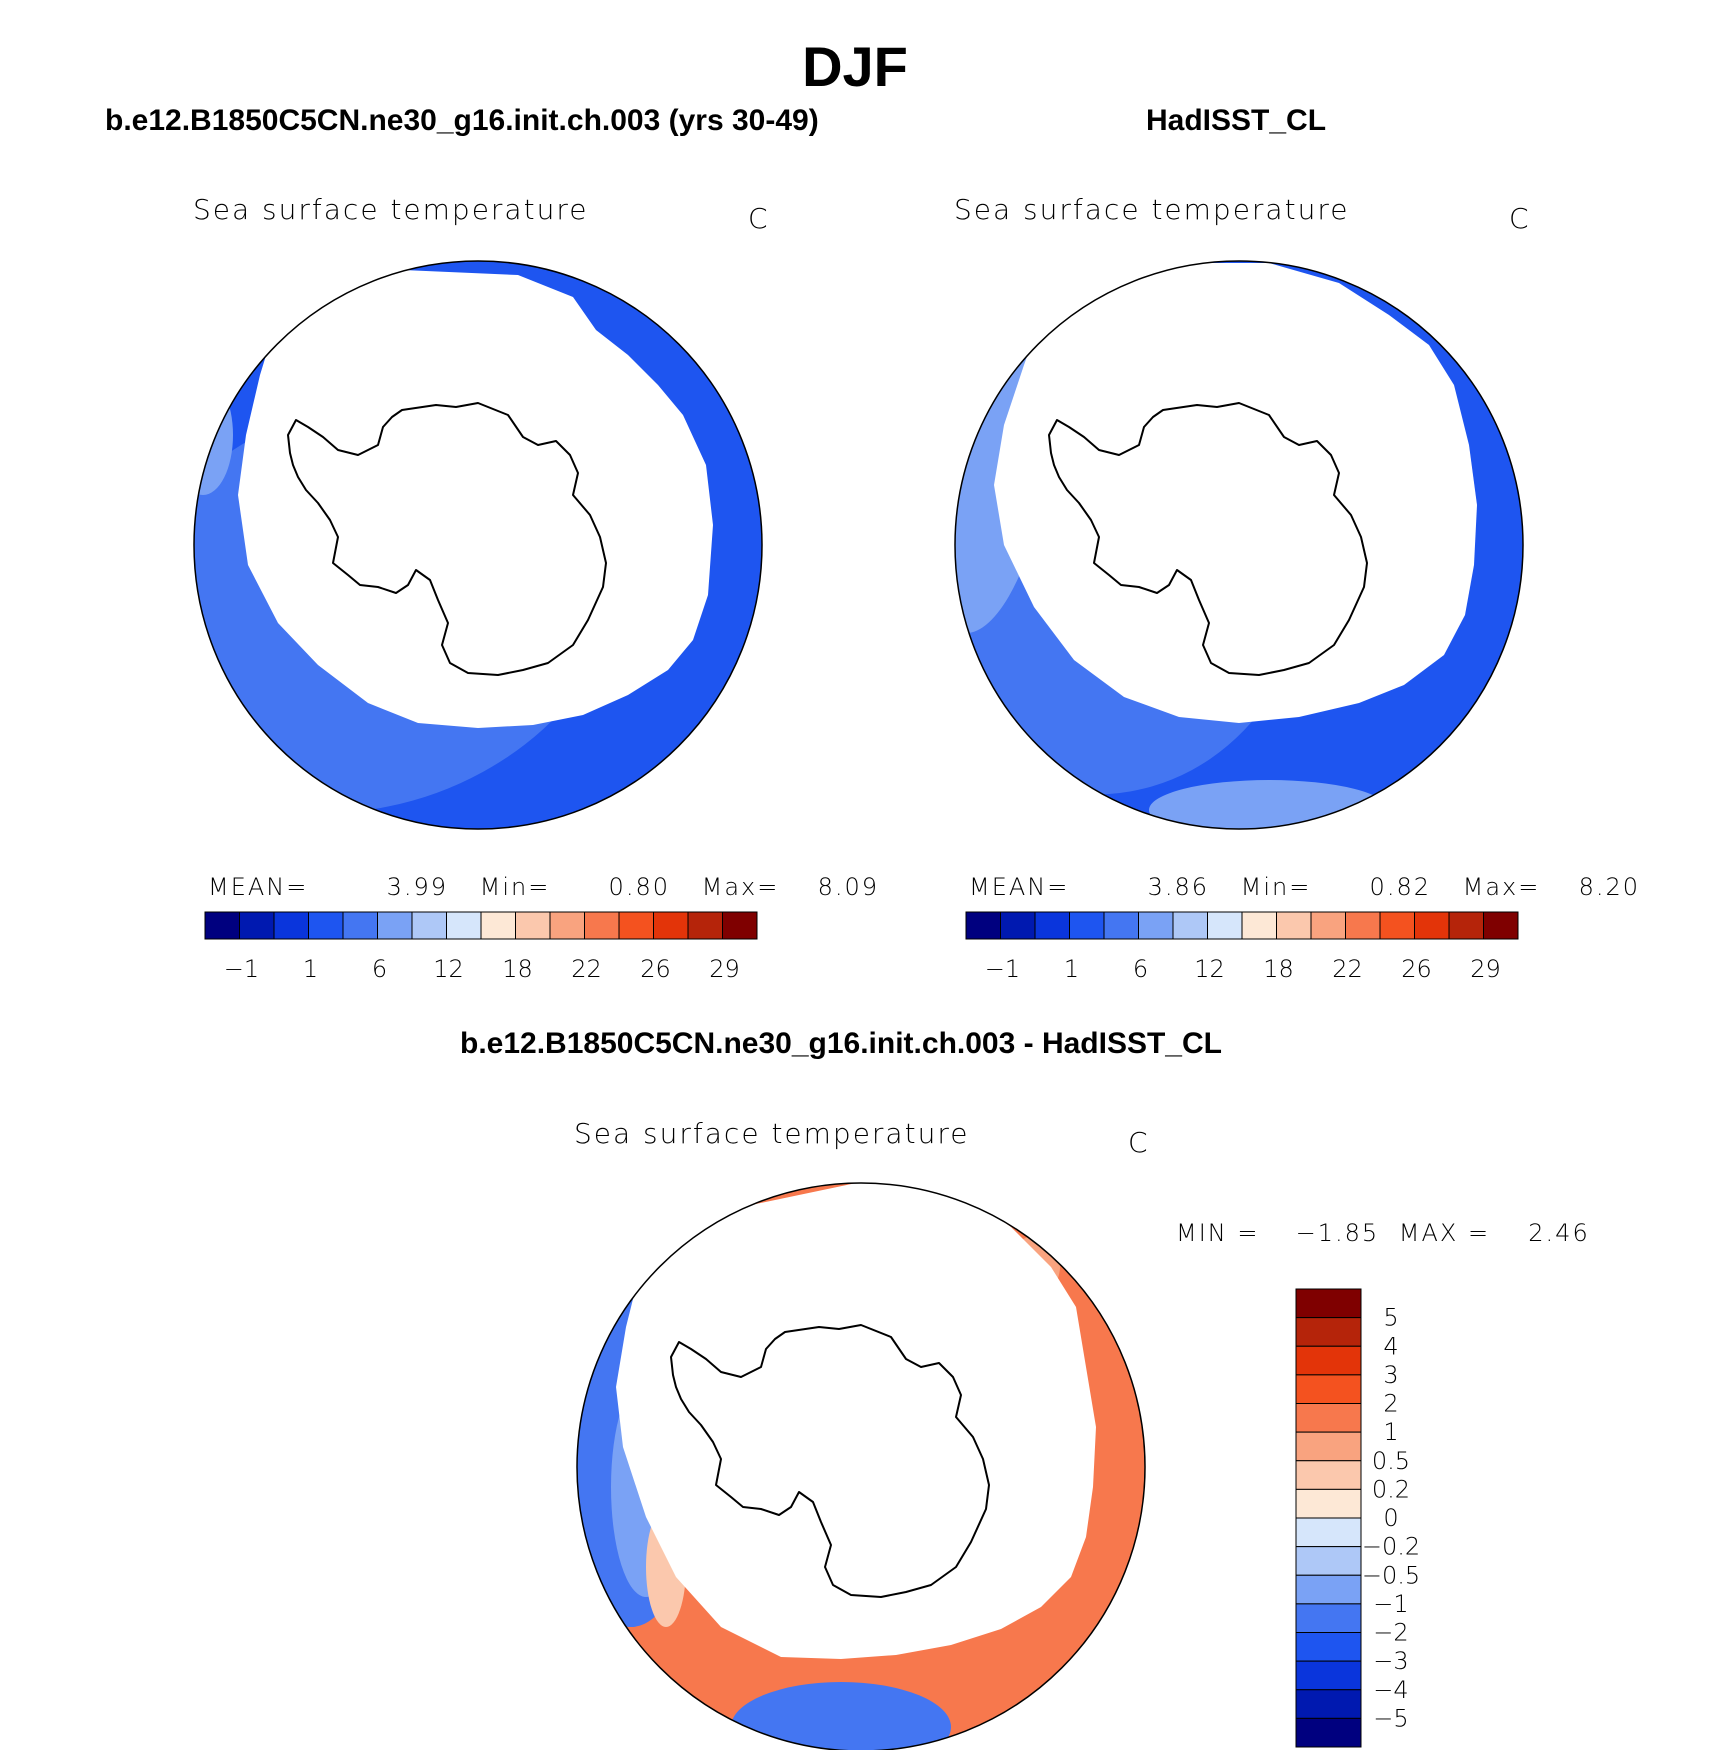 This screenshot has height=1750, width=1710. Describe the element at coordinates (1390, 1633) in the screenshot. I see `colorbar-tick-label: −2` at that location.